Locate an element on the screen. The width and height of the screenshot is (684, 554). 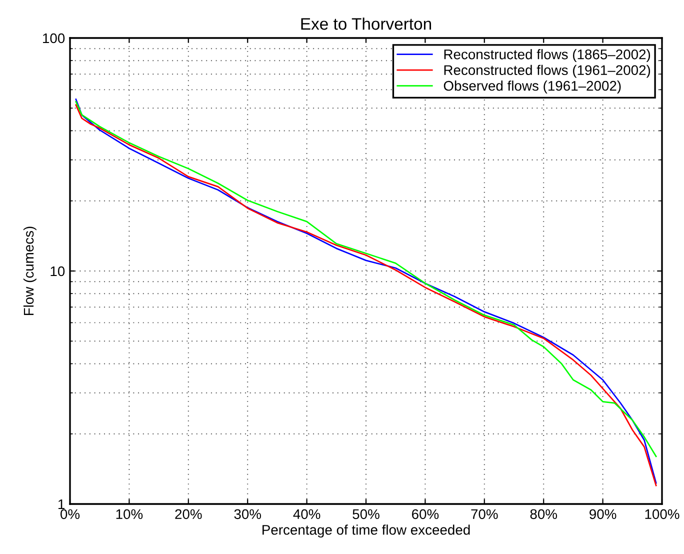
x-tick-label: 50% is located at coordinates (366, 514).